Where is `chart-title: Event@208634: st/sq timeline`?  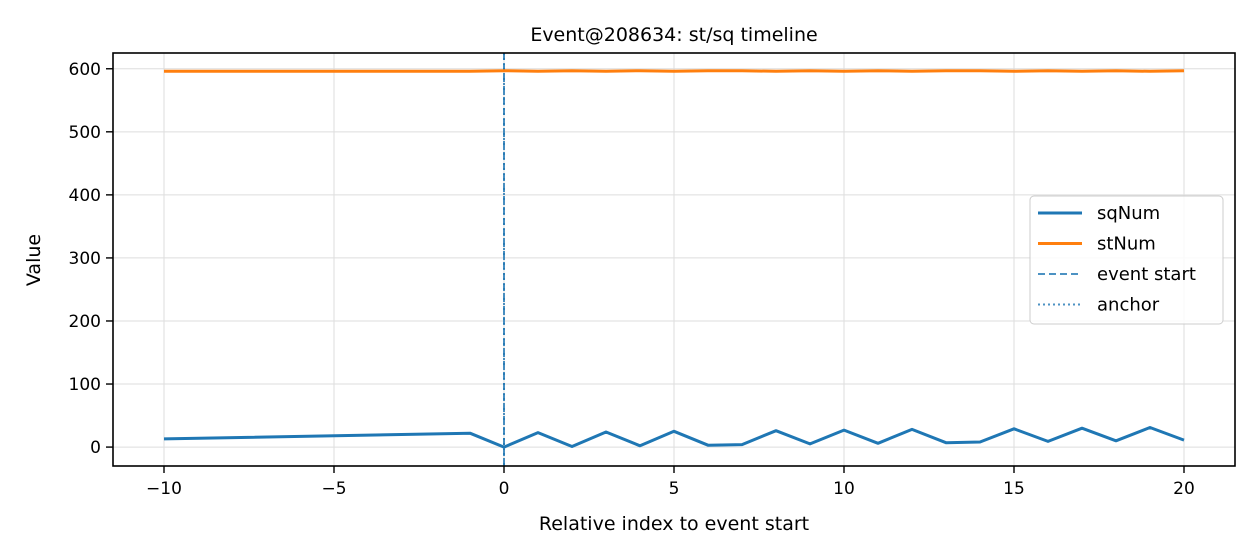
chart-title: Event@208634: st/sq timeline is located at coordinates (673, 35).